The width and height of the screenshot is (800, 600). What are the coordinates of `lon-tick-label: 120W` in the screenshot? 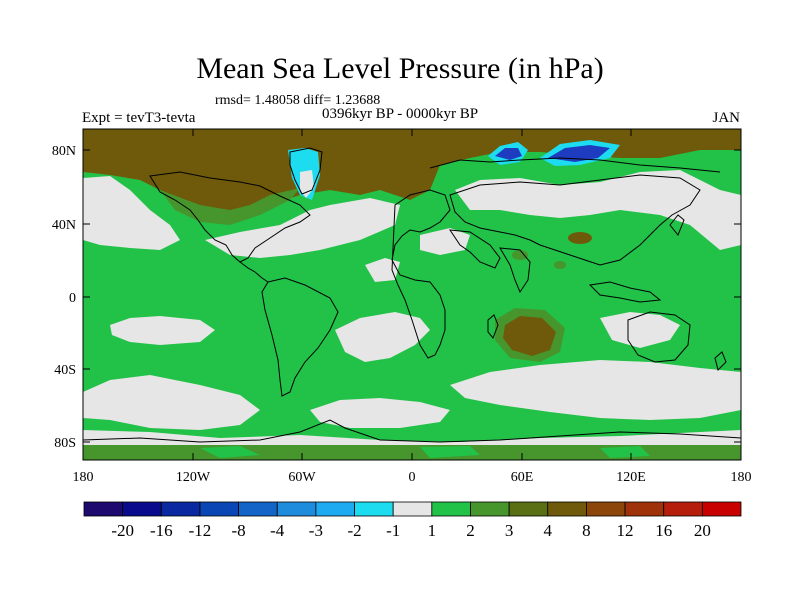 It's located at (193, 477).